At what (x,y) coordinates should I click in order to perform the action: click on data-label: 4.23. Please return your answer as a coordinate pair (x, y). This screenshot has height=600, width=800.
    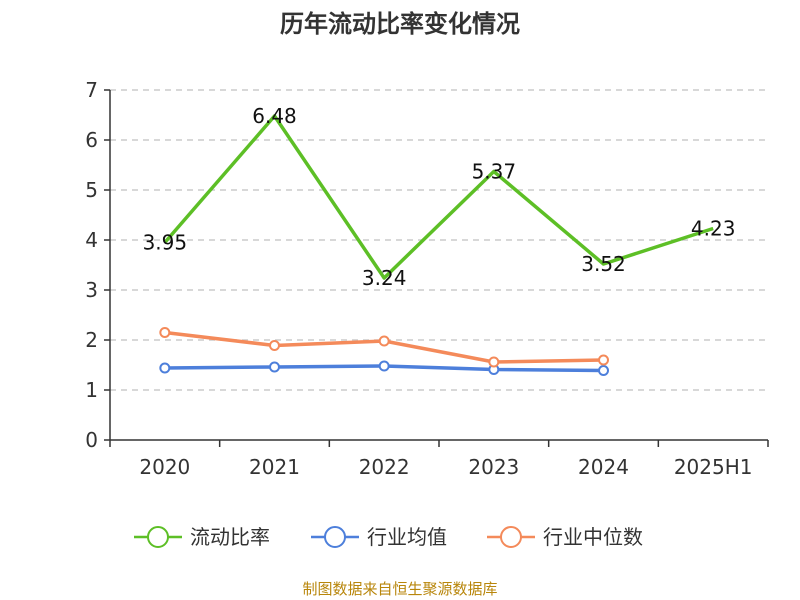
    Looking at the image, I should click on (713, 229).